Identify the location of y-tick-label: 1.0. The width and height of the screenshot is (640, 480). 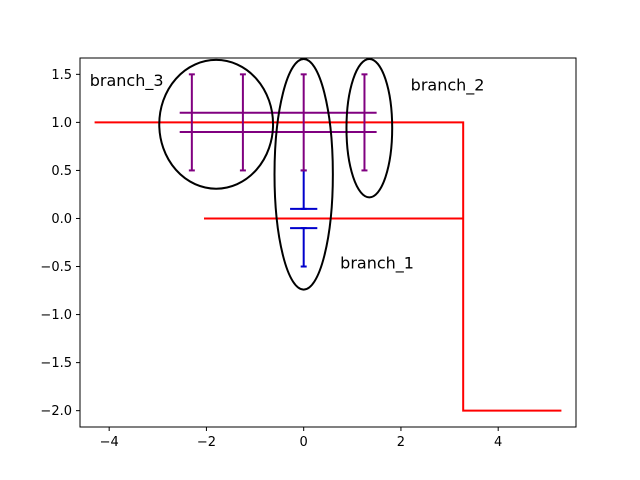
(61, 123).